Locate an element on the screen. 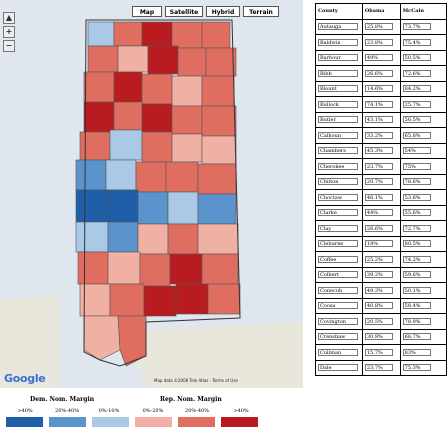  obama-cell: 30.9% is located at coordinates (381, 336).